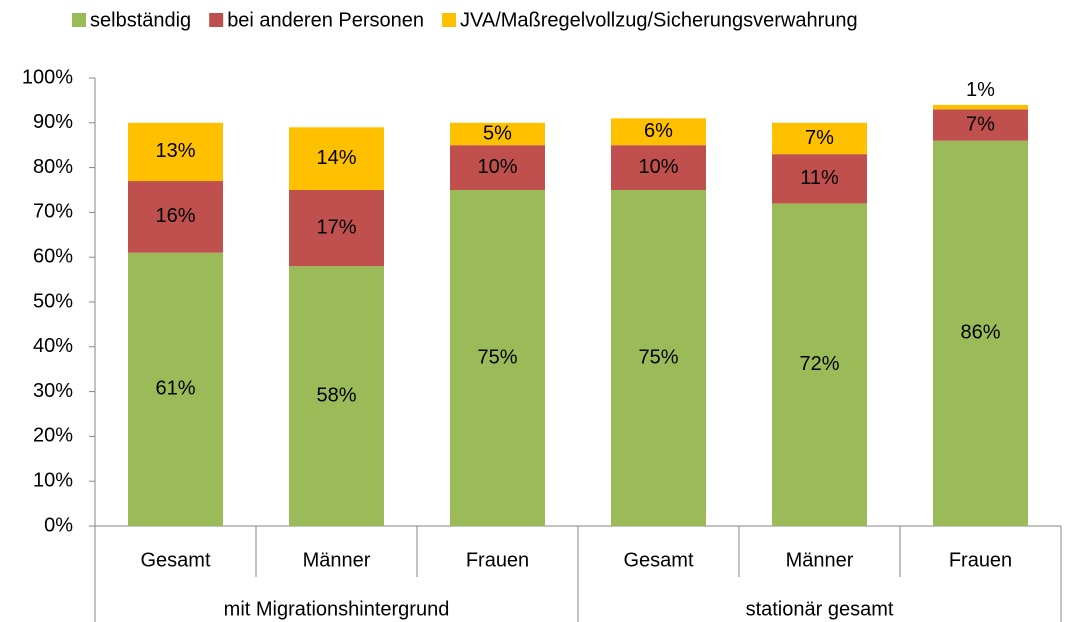 Image resolution: width=1065 pixels, height=622 pixels. What do you see at coordinates (325, 20) in the screenshot?
I see `legend-label: bei anderen Personen` at bounding box center [325, 20].